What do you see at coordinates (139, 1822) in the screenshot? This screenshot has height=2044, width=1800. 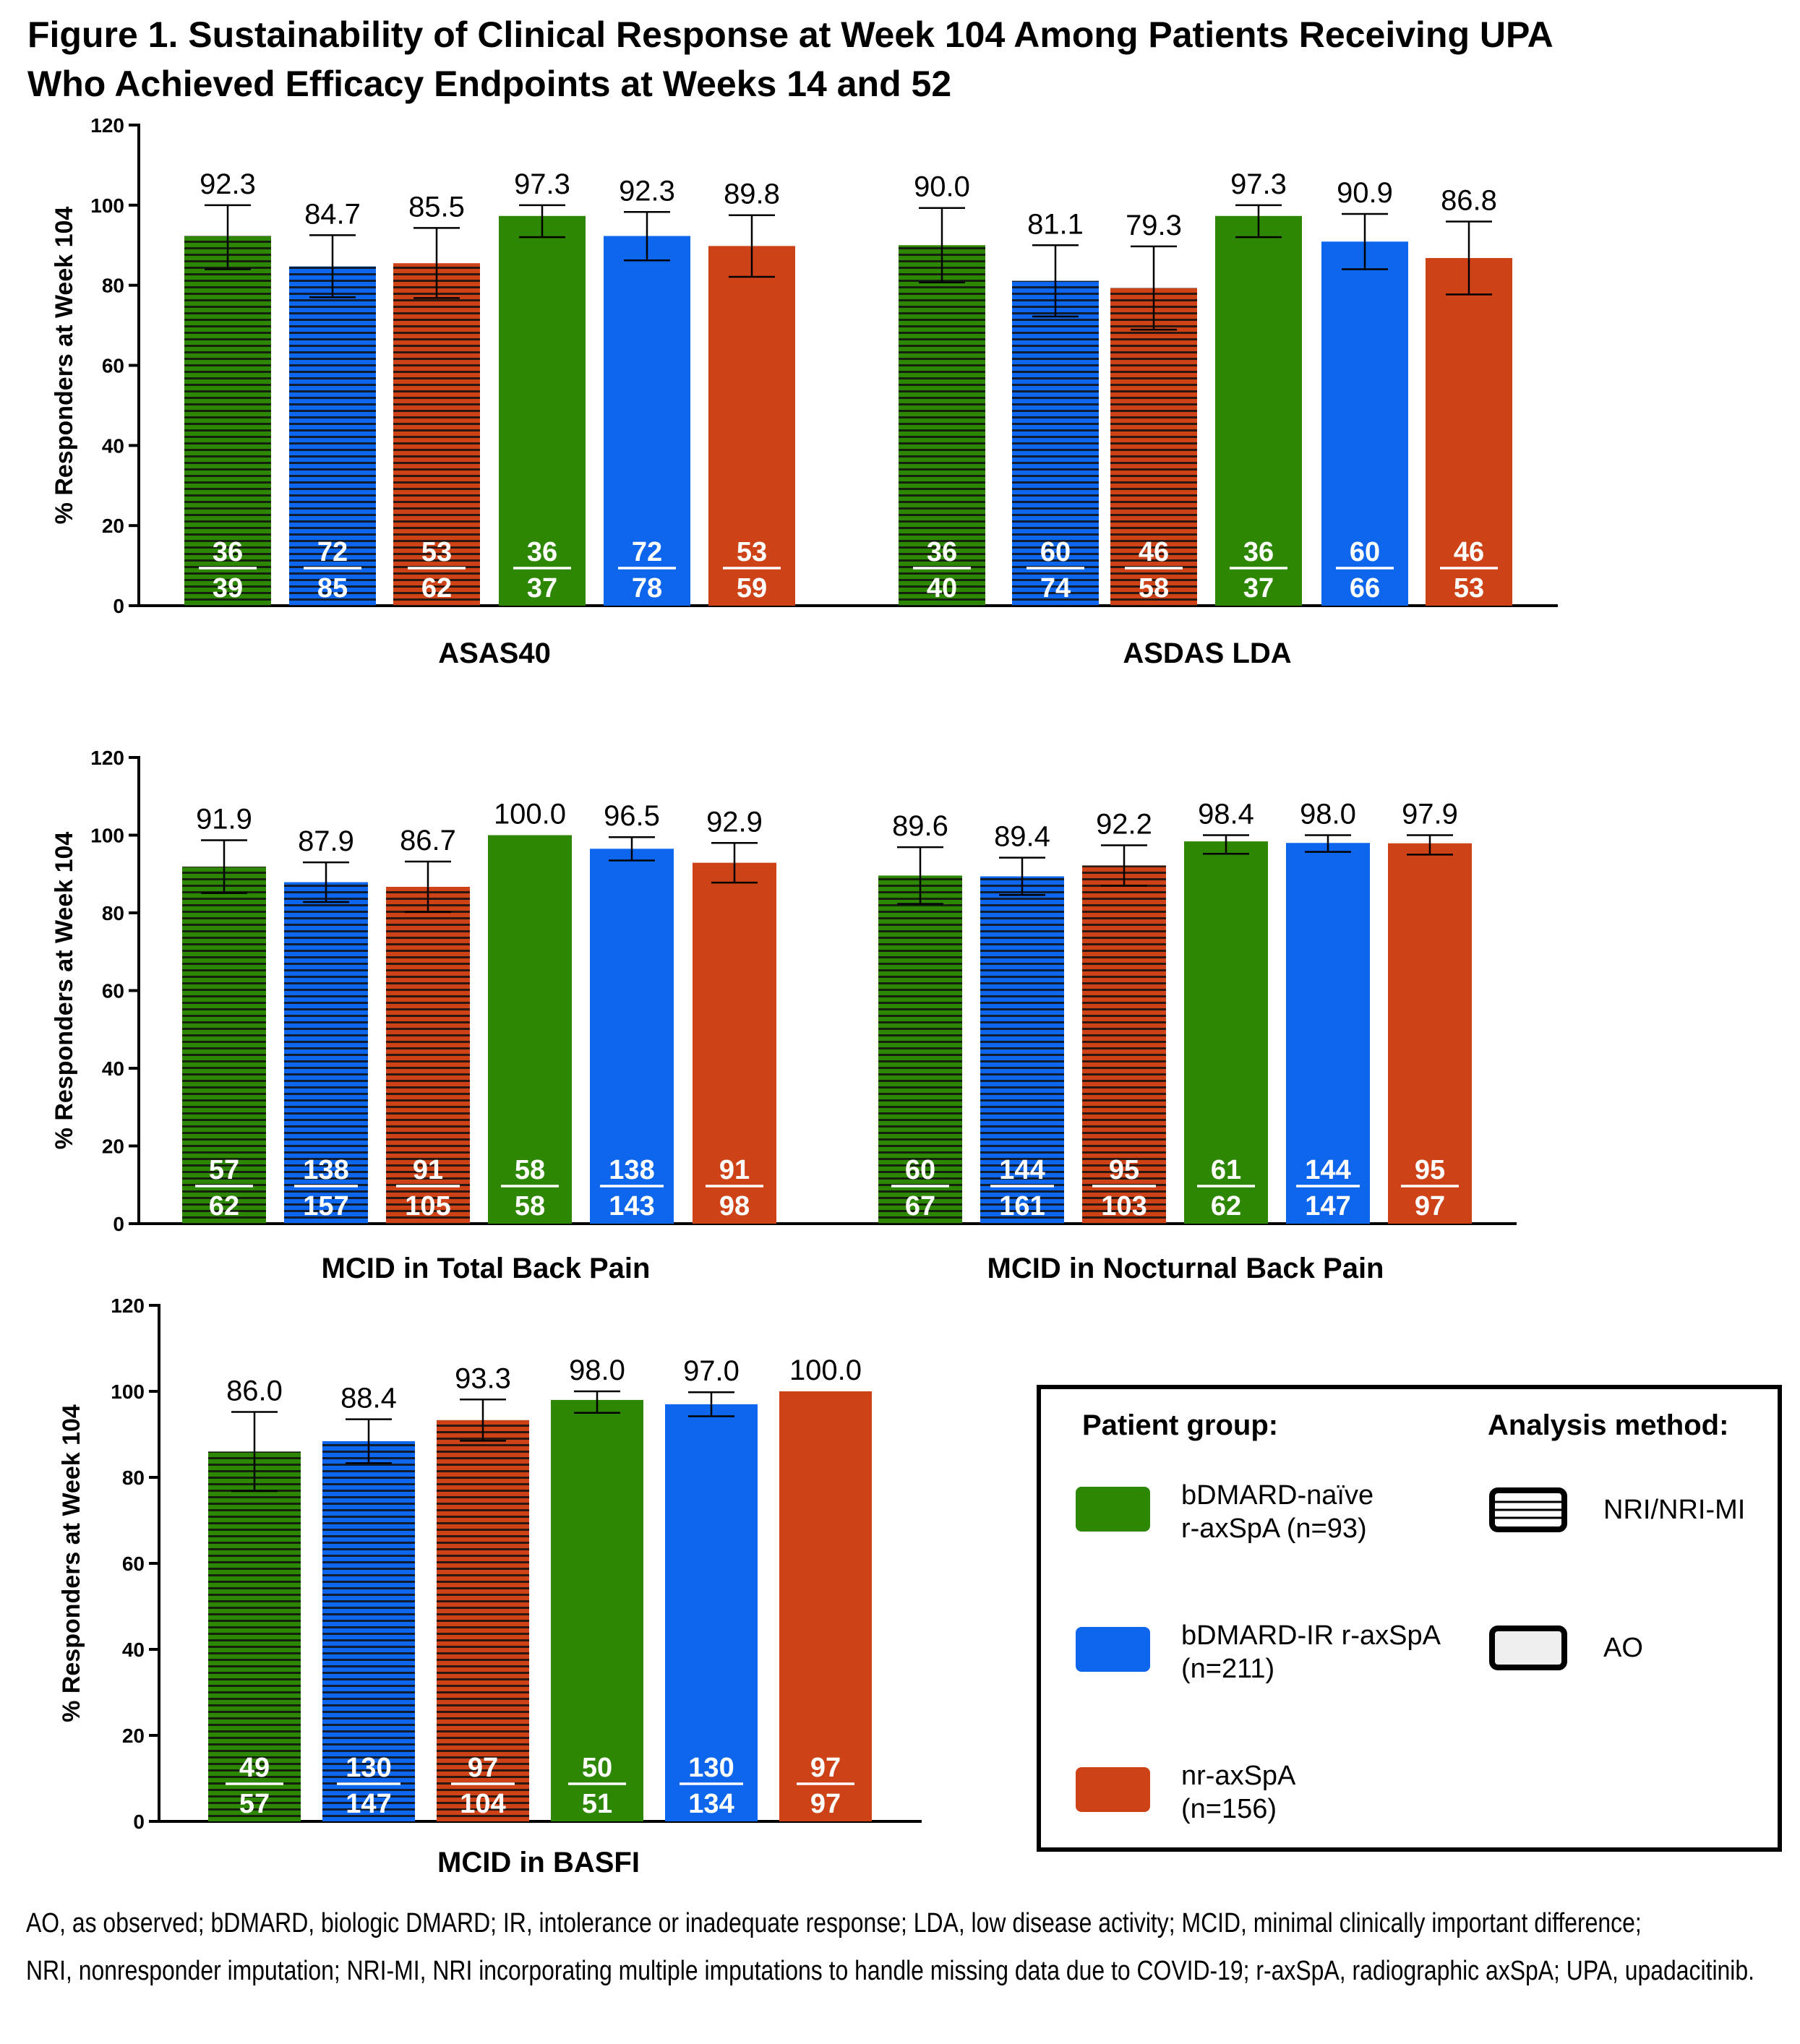 I see `y-tick-label: 0` at bounding box center [139, 1822].